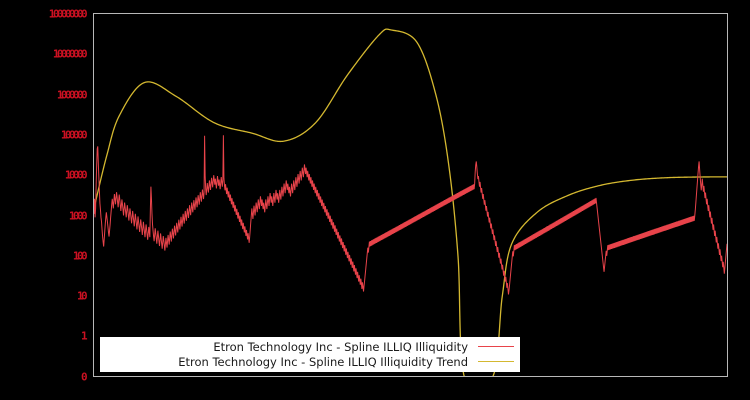 Image resolution: width=750 pixels, height=400 pixels. I want to click on y-tick-label: 100, so click(80, 256).